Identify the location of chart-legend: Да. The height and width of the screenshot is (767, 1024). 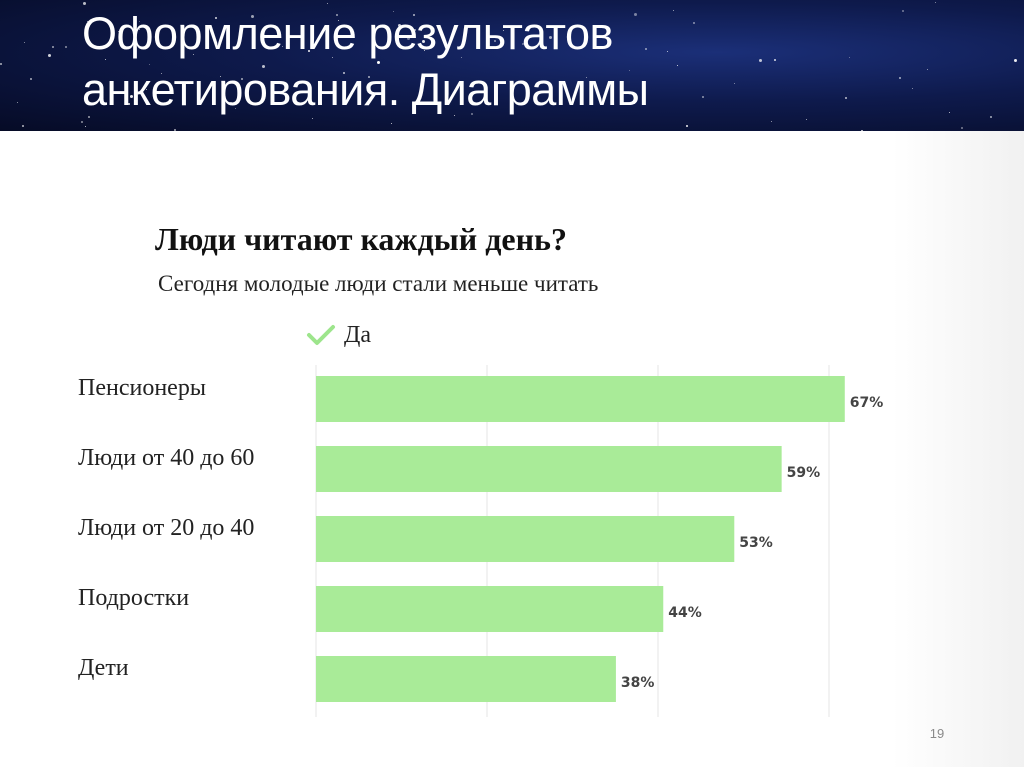
(338, 335).